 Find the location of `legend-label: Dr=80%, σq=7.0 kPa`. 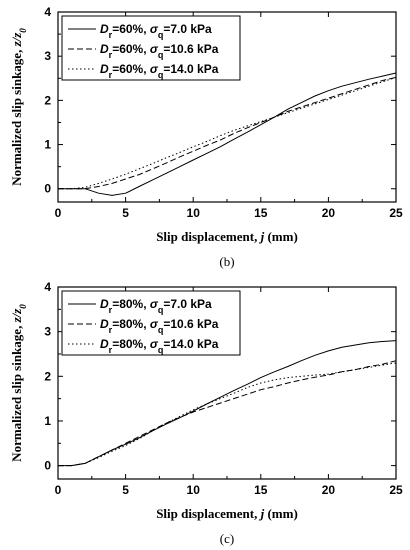

legend-label: Dr=80%, σq=7.0 kPa is located at coordinates (156, 306).